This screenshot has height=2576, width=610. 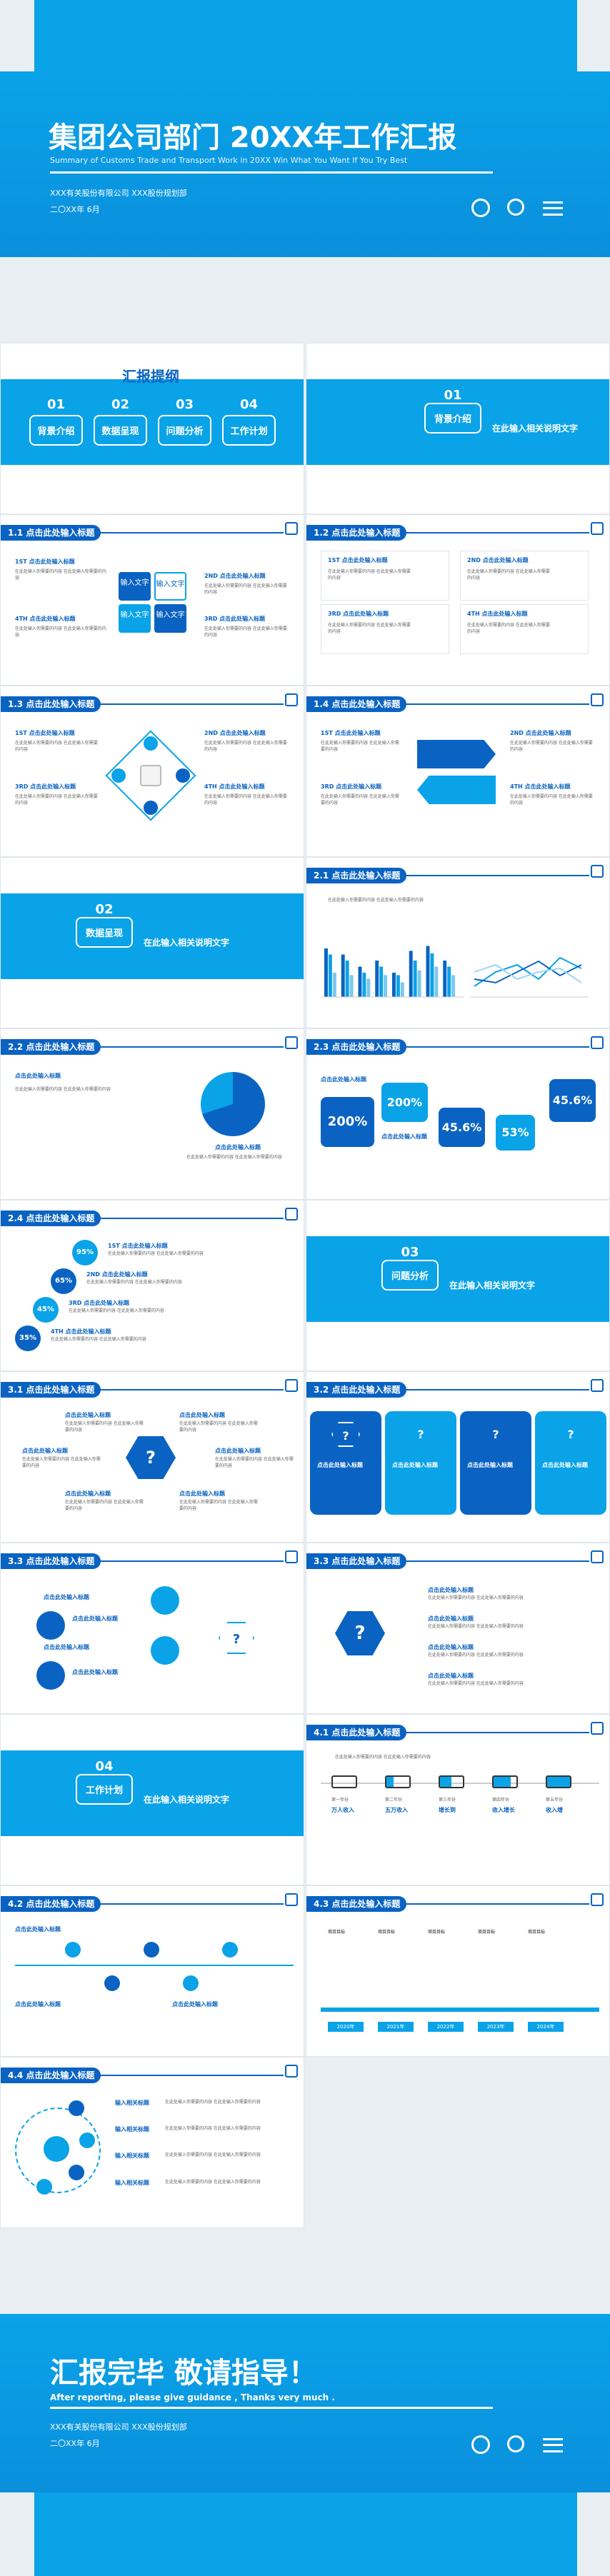 What do you see at coordinates (458, 1285) in the screenshot?
I see `section-03-slide: 03 问题分析 在此输入相关说明文字` at bounding box center [458, 1285].